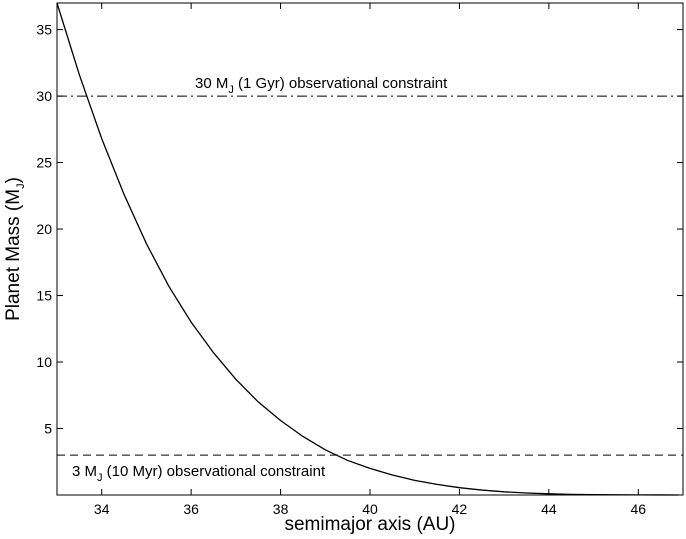  I want to click on y-axis-label: Planet Mass (MJ), so click(15, 249).